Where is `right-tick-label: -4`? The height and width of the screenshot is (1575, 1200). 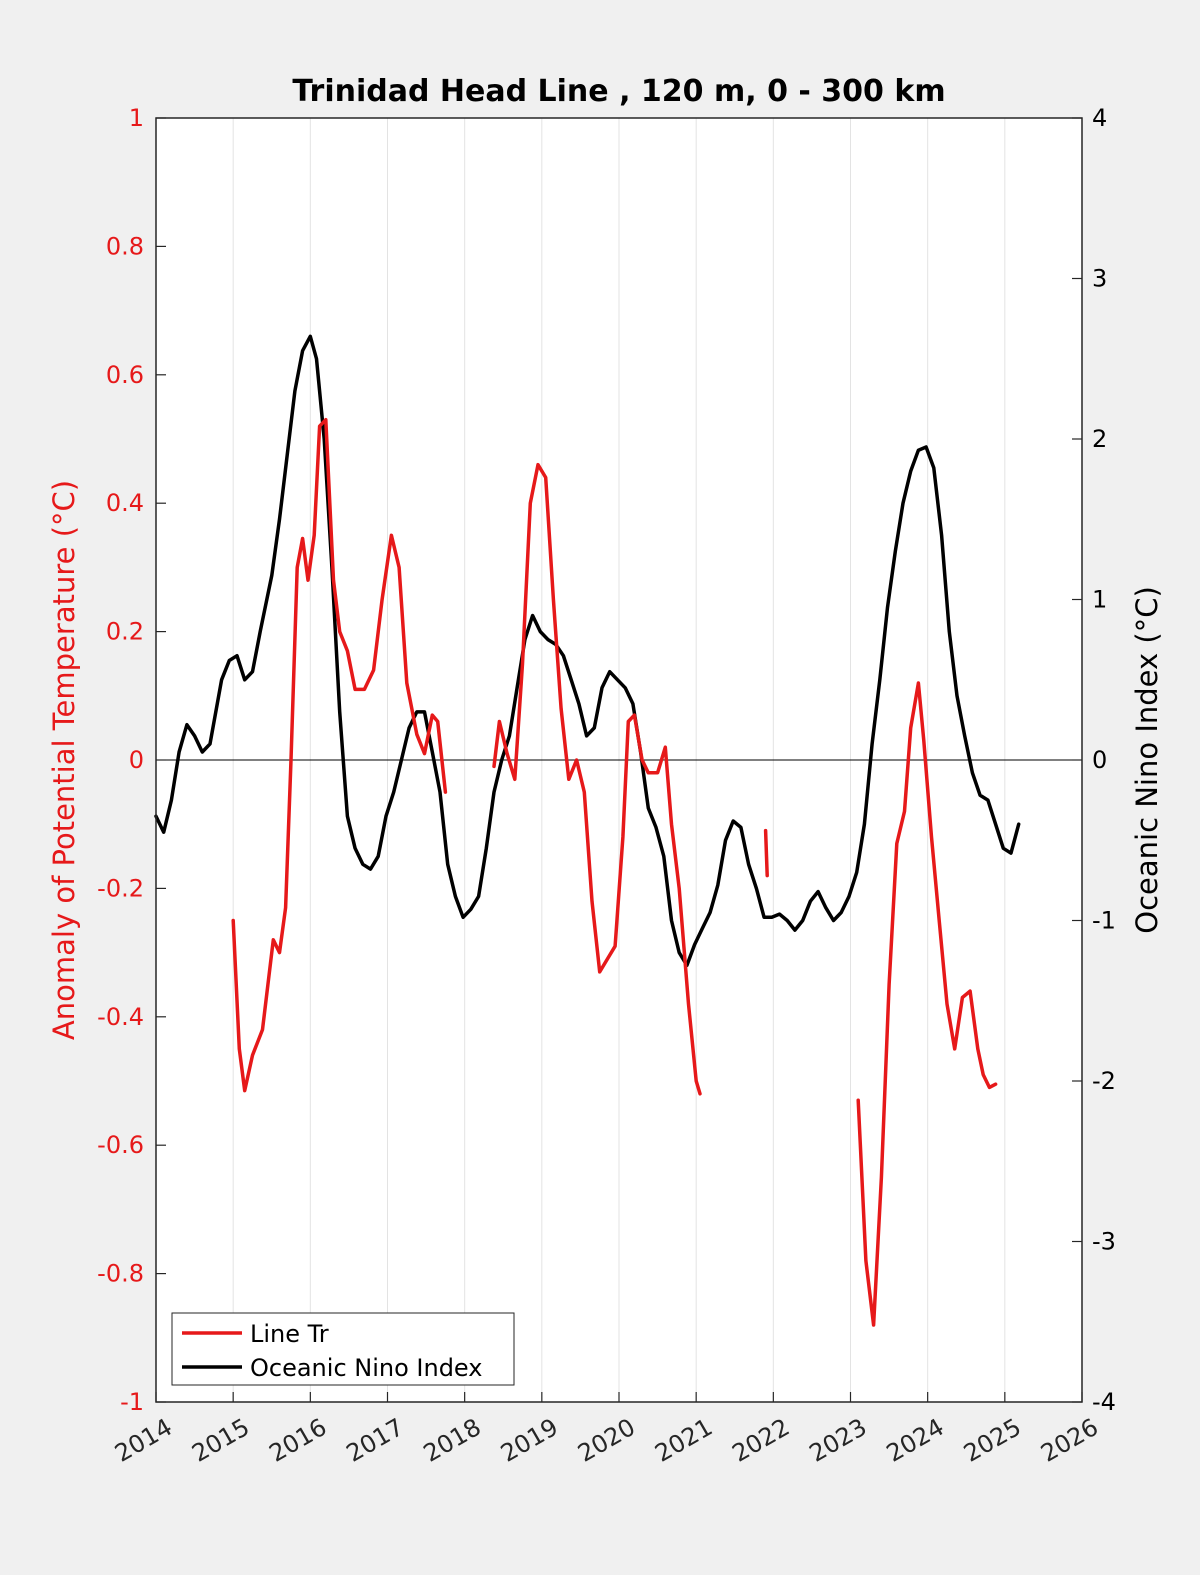
right-tick-label: -4 is located at coordinates (1104, 1402).